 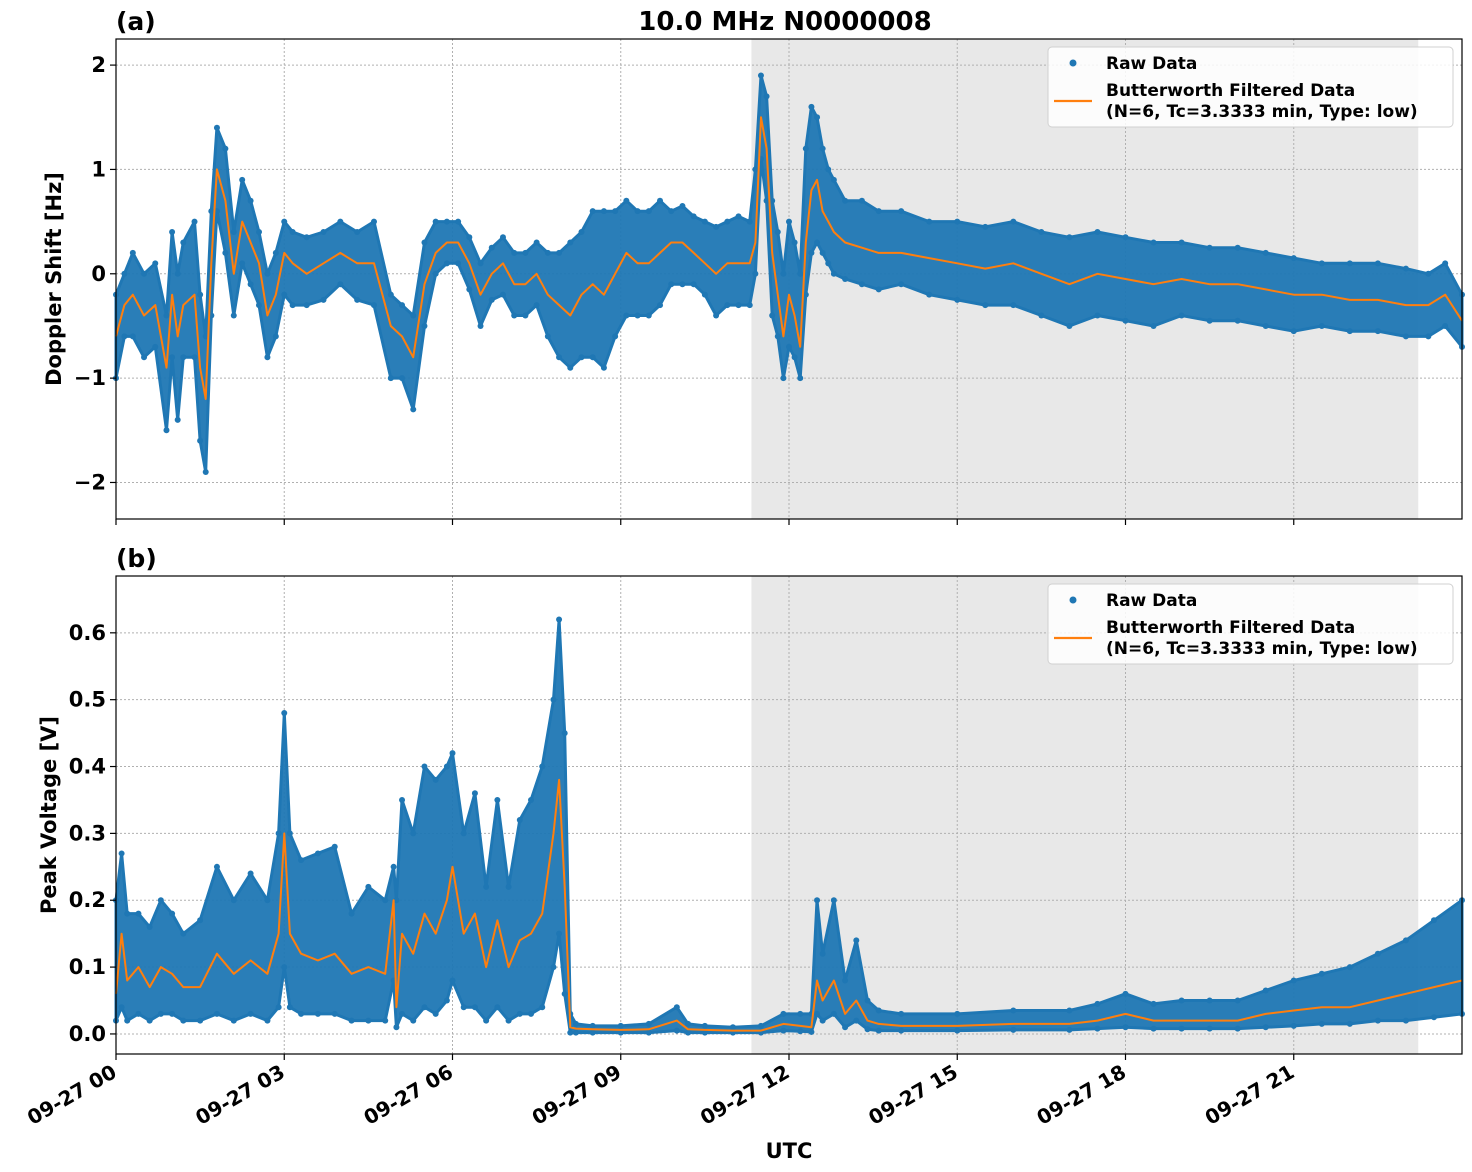 I want to click on y-axis-label-a: Doppler Shift [Hz], so click(x=54, y=279).